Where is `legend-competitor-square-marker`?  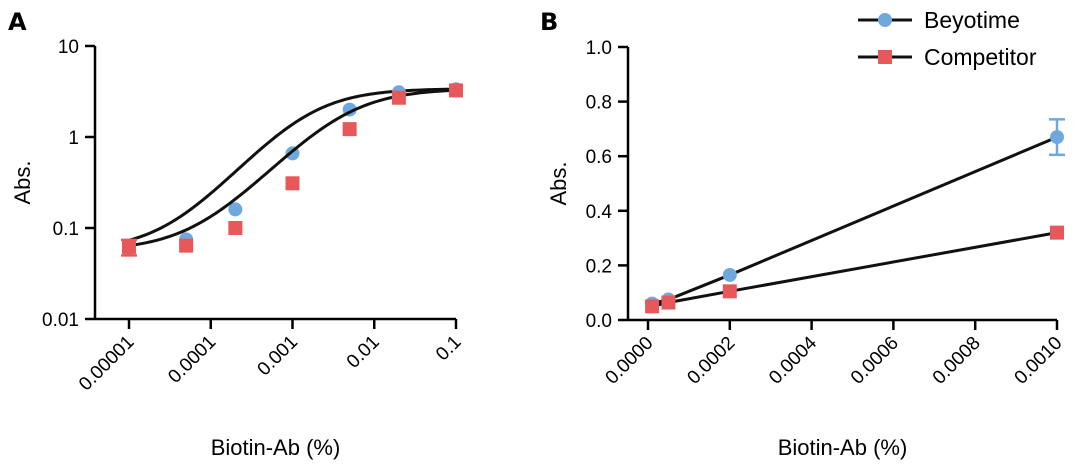 legend-competitor-square-marker is located at coordinates (885, 57).